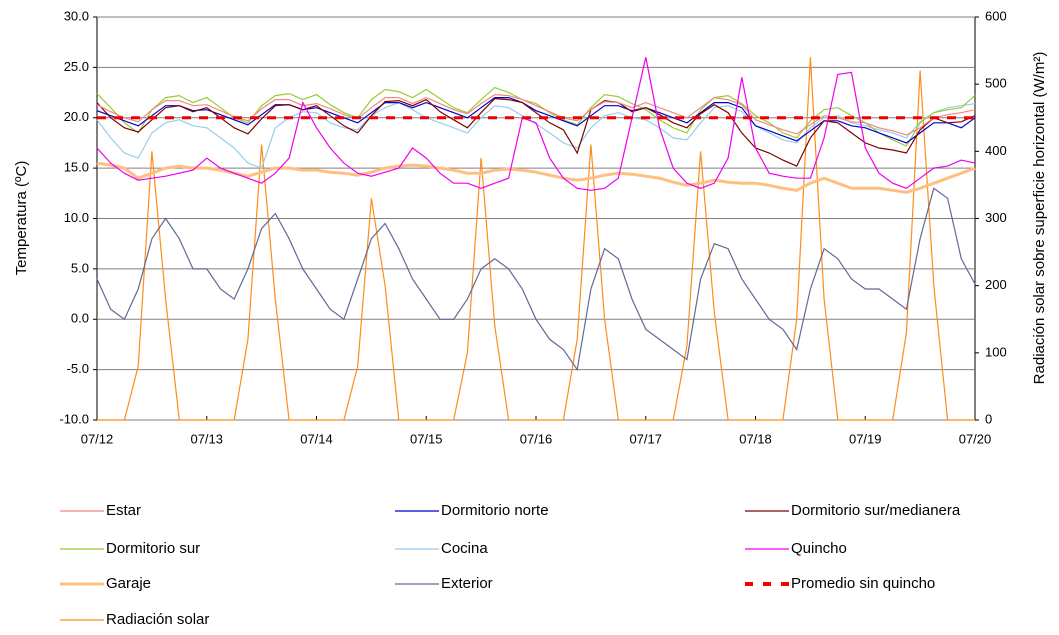 This screenshot has width=1059, height=635. I want to click on x-tick-label: 07/19, so click(865, 438).